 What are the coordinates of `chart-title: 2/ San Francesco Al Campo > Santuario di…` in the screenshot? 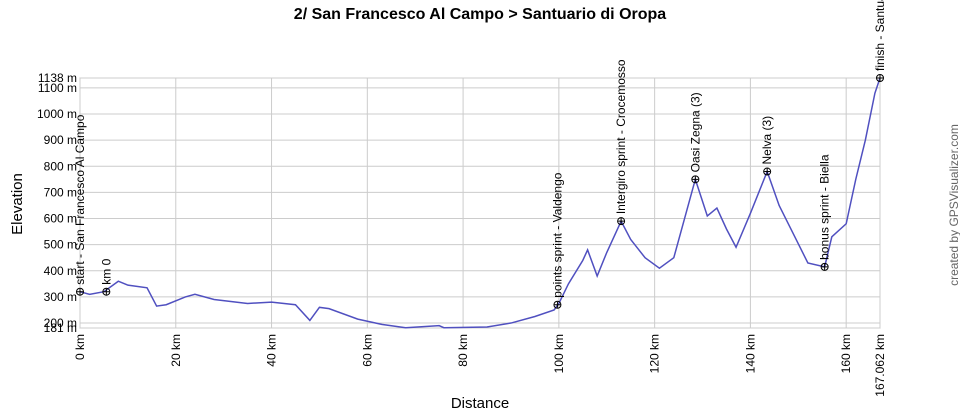 It's located at (480, 14).